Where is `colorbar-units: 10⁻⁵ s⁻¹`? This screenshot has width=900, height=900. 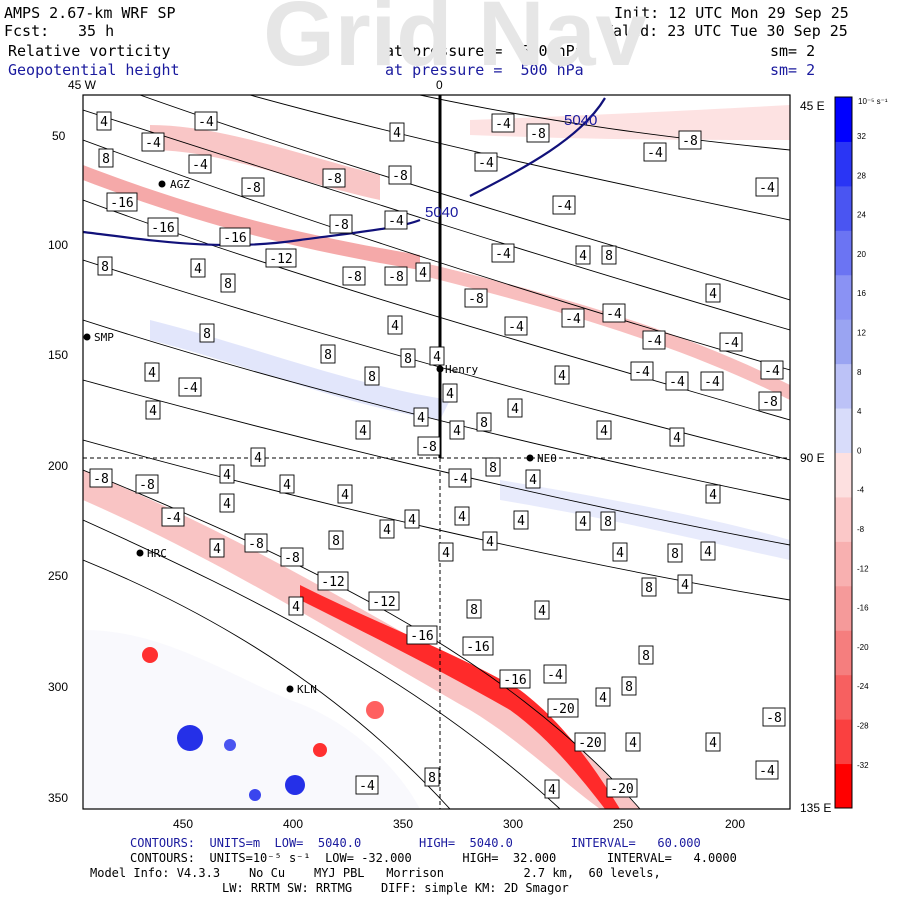
colorbar-units: 10⁻⁵ s⁻¹ is located at coordinates (873, 101).